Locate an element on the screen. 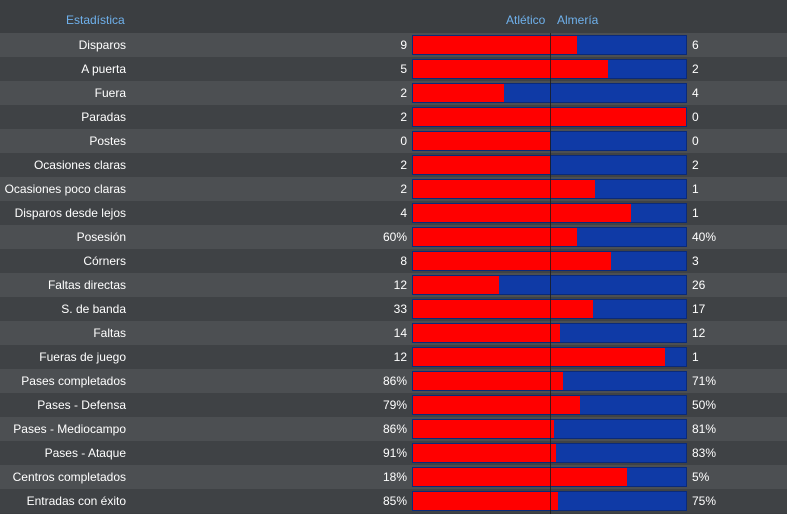 This screenshot has height=514, width=787. stat-label: Entradas con éxito is located at coordinates (76, 501).